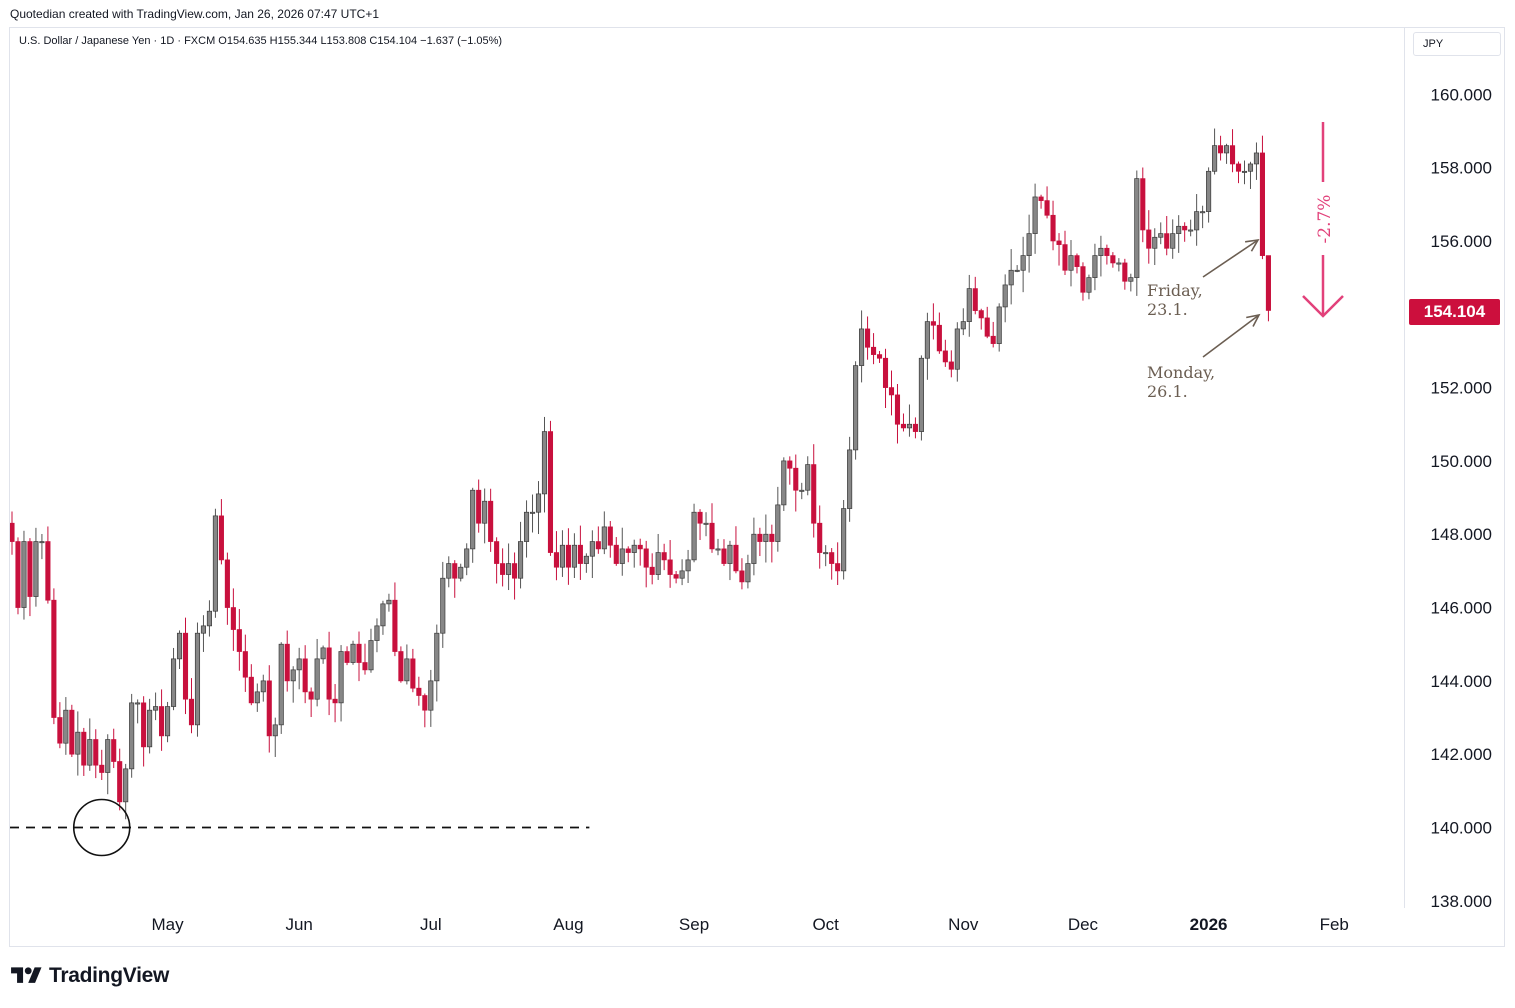  What do you see at coordinates (825, 924) in the screenshot?
I see `x-tick-label: Oct` at bounding box center [825, 924].